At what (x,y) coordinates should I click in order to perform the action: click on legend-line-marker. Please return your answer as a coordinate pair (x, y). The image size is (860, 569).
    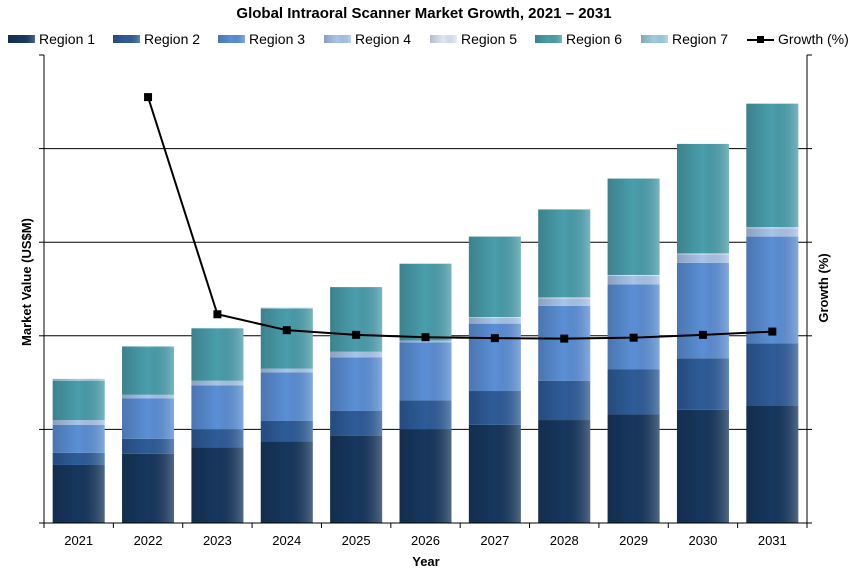
    Looking at the image, I should click on (760, 39).